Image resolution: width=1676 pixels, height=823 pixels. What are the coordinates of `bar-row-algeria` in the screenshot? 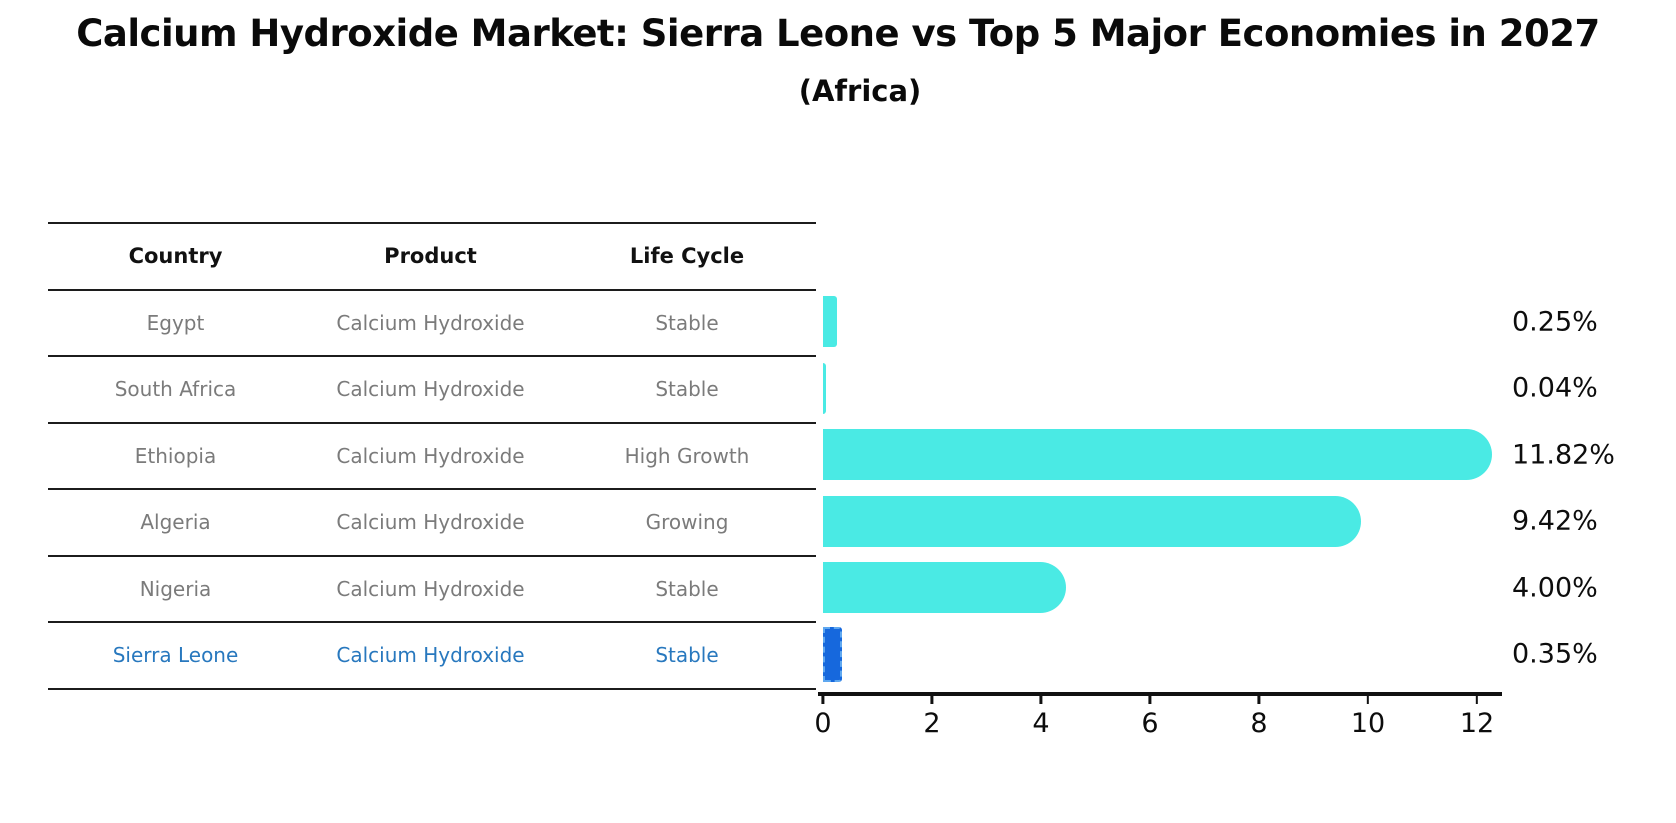 It's located at (1092, 521).